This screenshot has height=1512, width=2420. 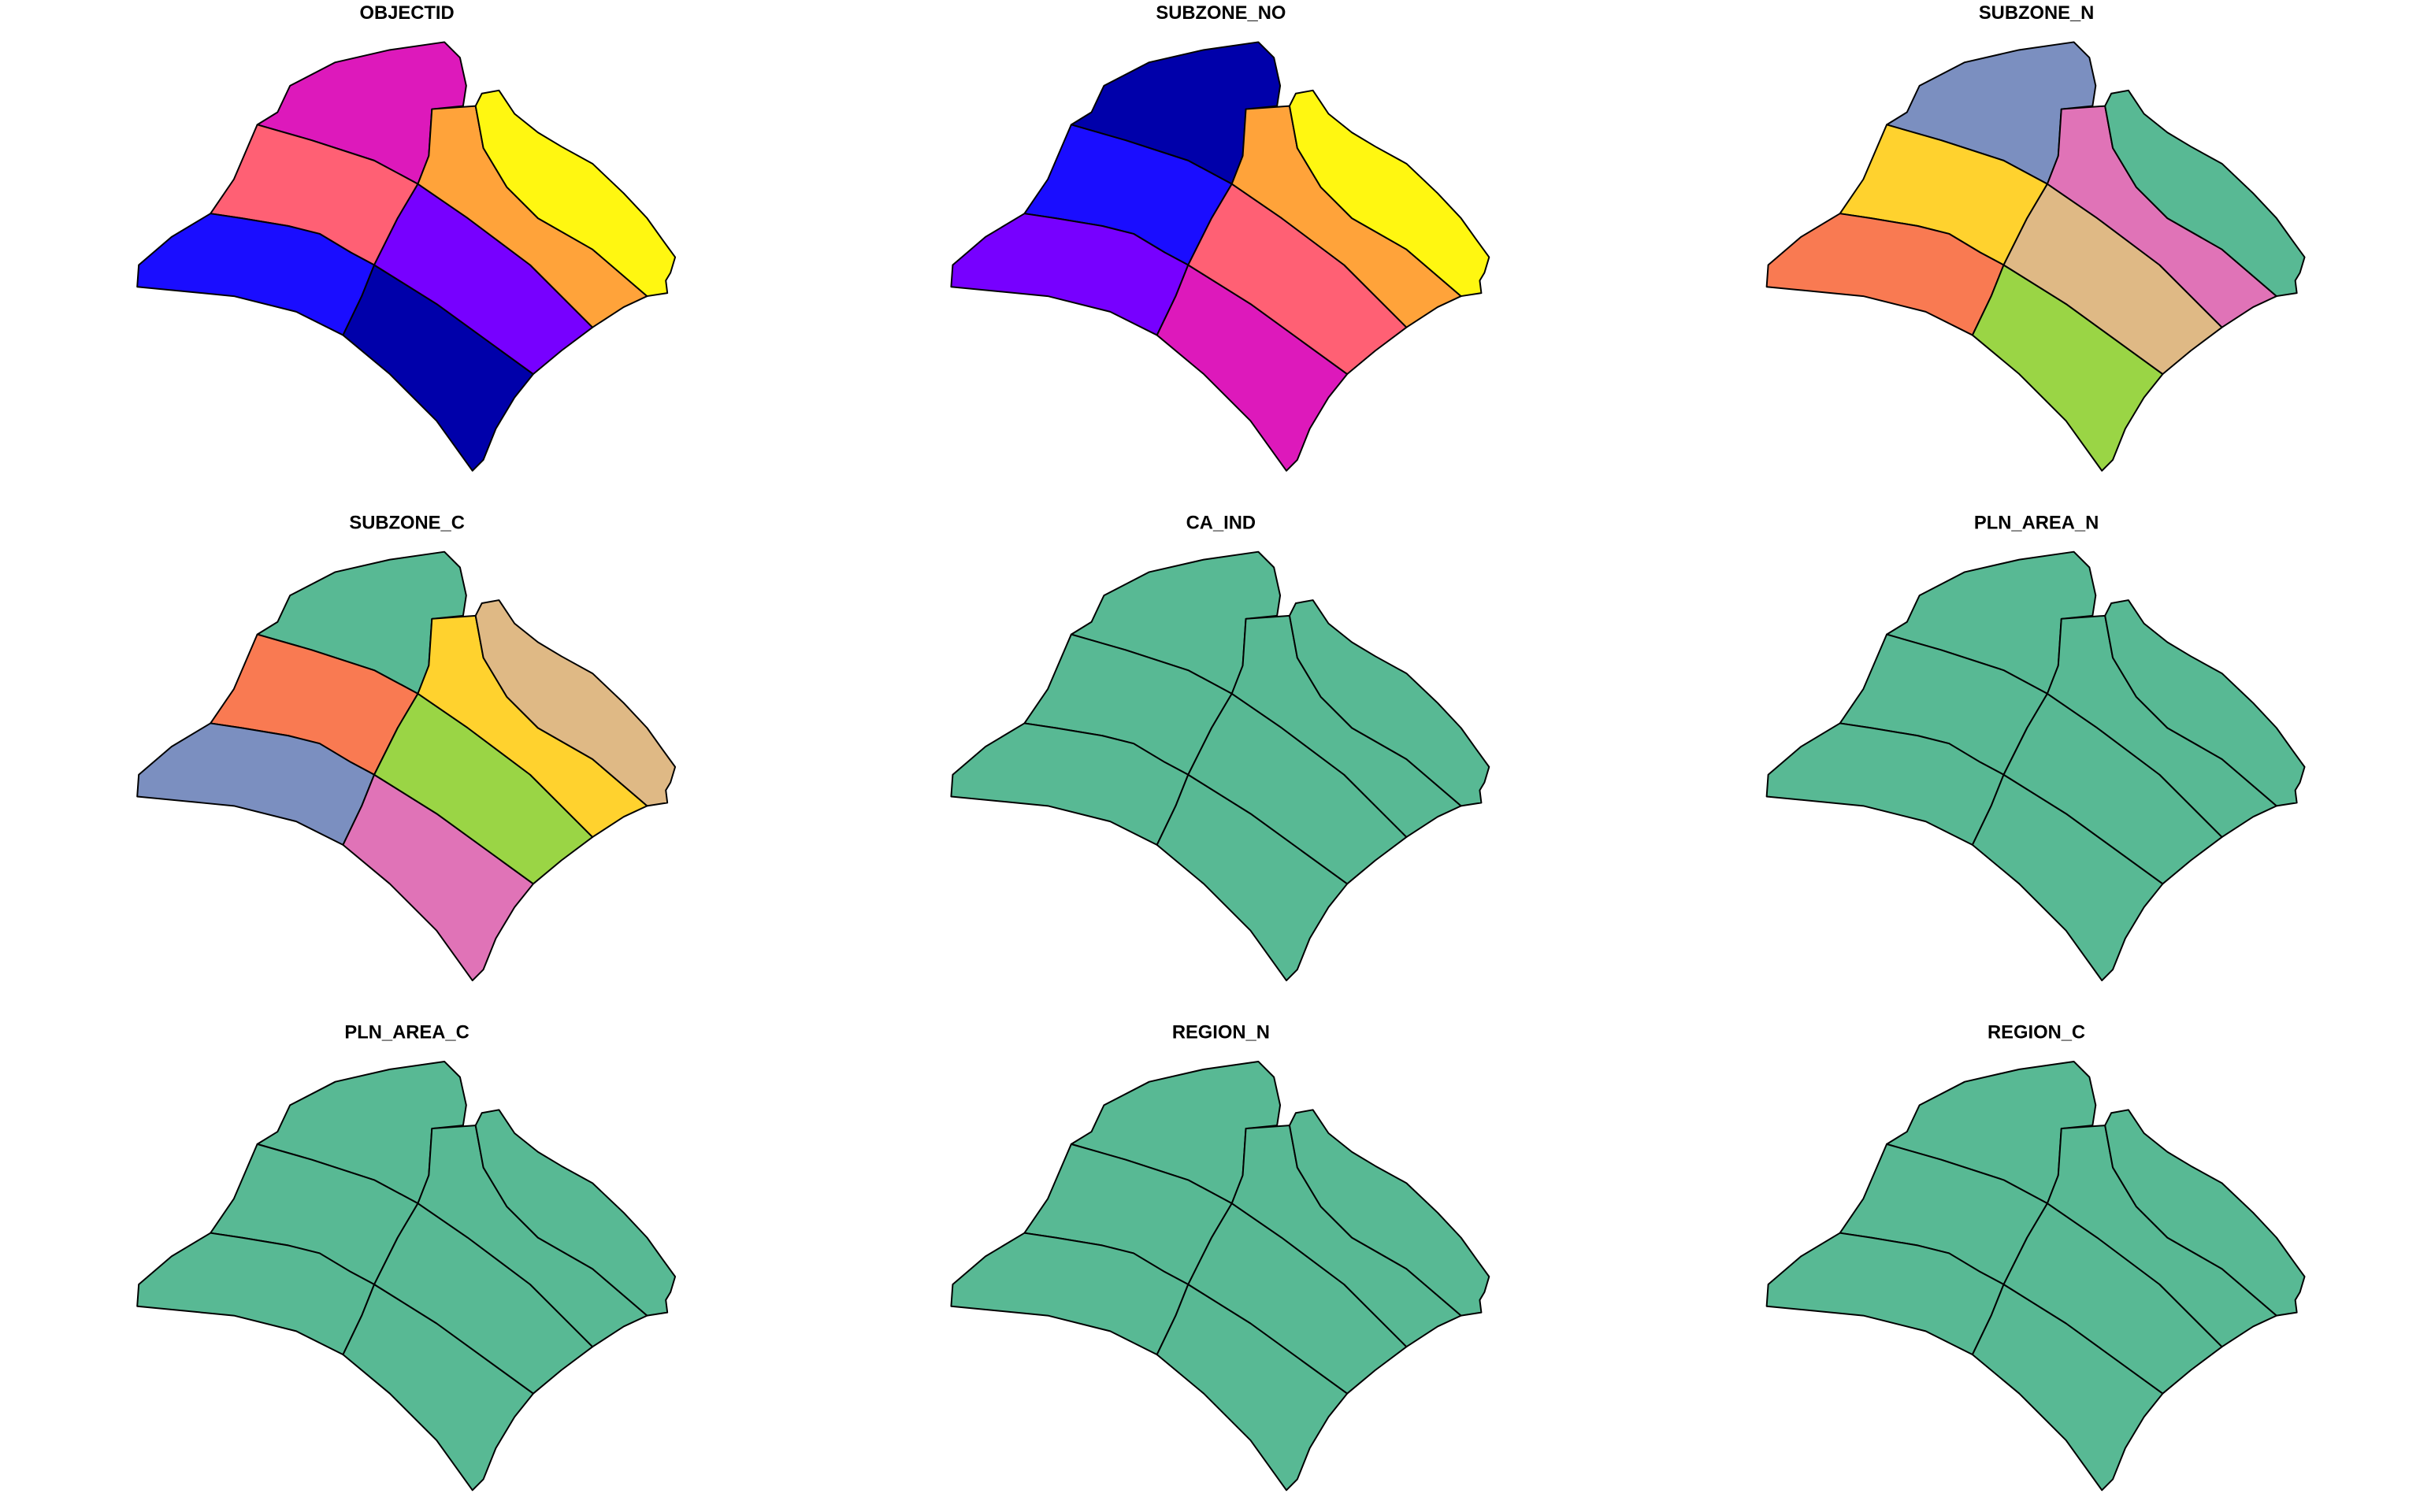 I want to click on map-panel: CA_IND, so click(x=1220, y=747).